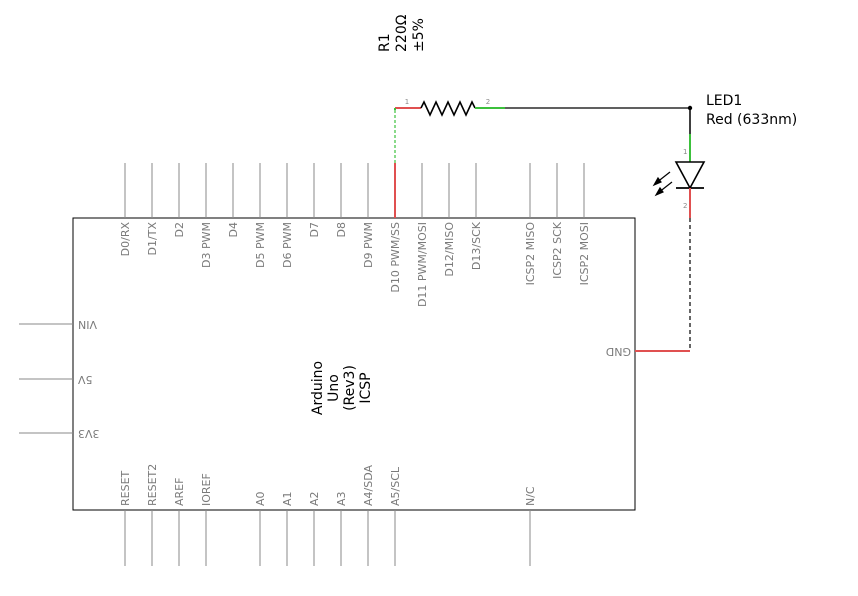 The height and width of the screenshot is (596, 858). What do you see at coordinates (341, 498) in the screenshot?
I see `pin-label-a3: A3` at bounding box center [341, 498].